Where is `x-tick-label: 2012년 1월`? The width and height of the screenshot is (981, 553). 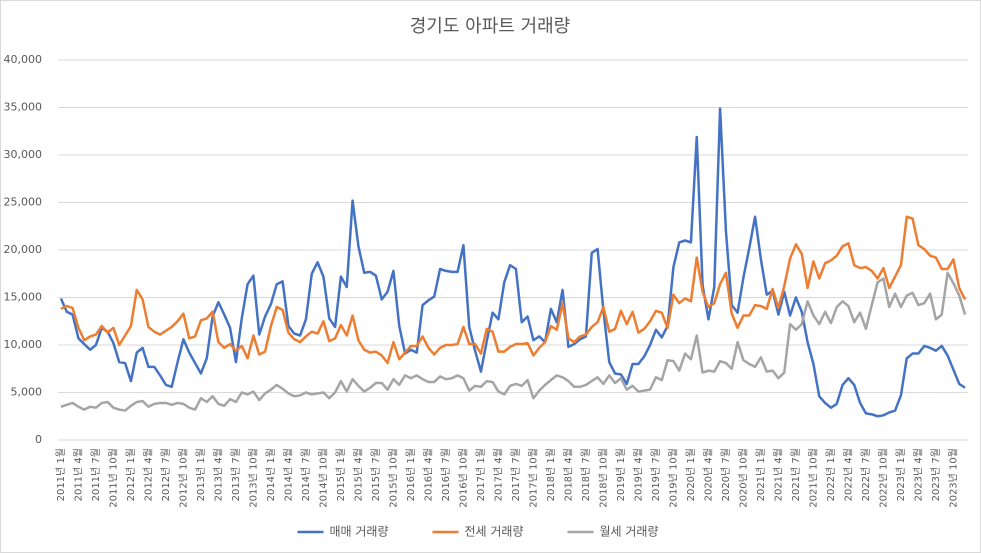
x-tick-label: 2012년 1월 is located at coordinates (131, 474).